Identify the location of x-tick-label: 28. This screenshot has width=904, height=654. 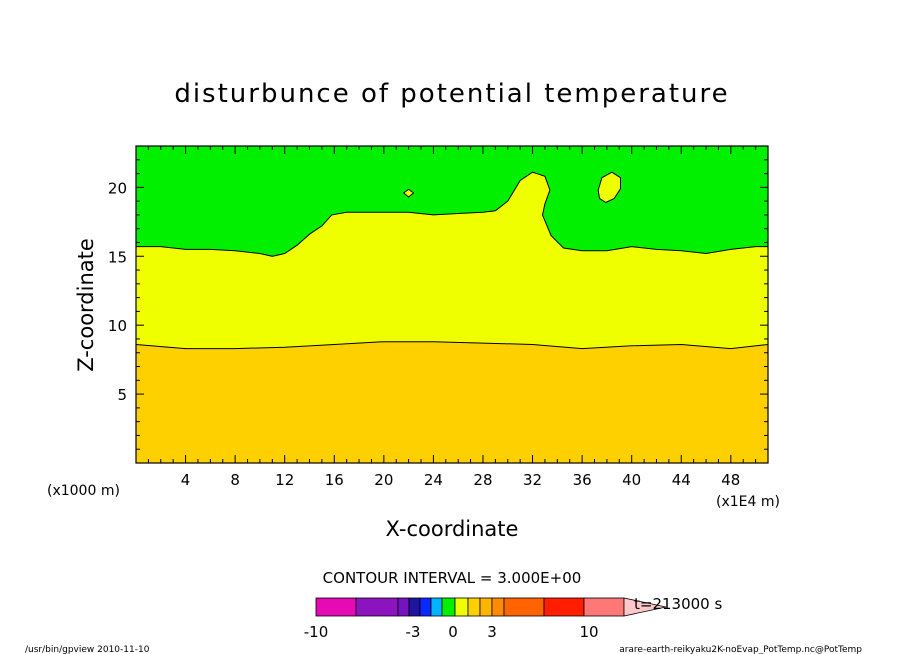
(482, 480).